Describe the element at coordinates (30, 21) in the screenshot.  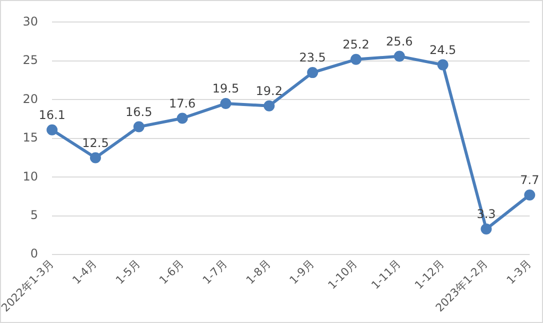
I see `y-tick-label: 30` at that location.